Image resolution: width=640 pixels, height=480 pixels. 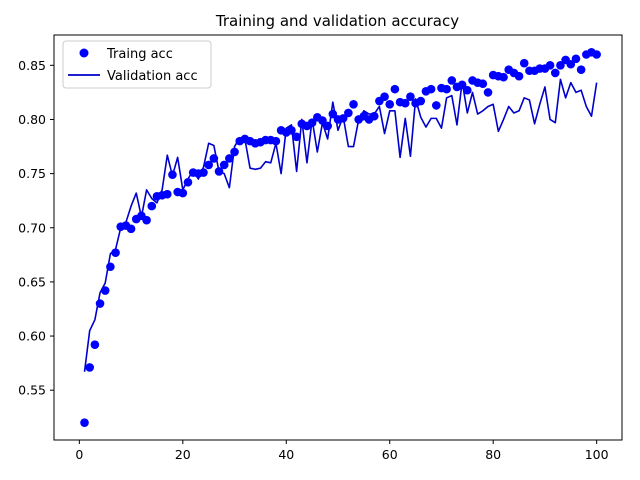 What do you see at coordinates (597, 454) in the screenshot?
I see `x-tick-label: 100` at bounding box center [597, 454].